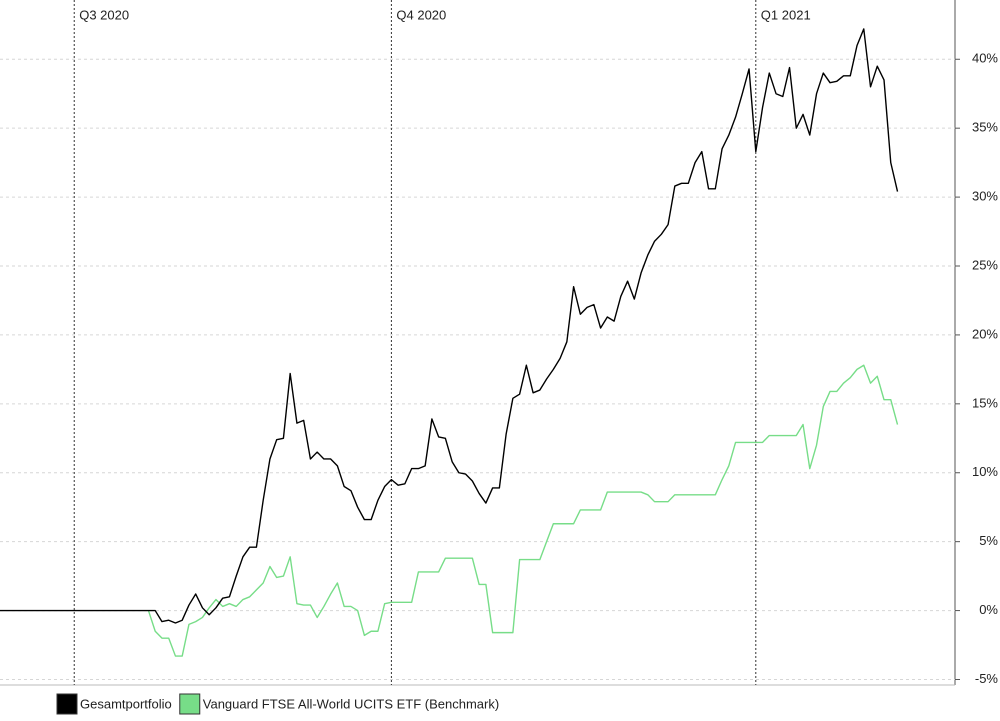 Image resolution: width=1000 pixels, height=721 pixels. Describe the element at coordinates (988, 609) in the screenshot. I see `y-tick-label: 0%` at that location.